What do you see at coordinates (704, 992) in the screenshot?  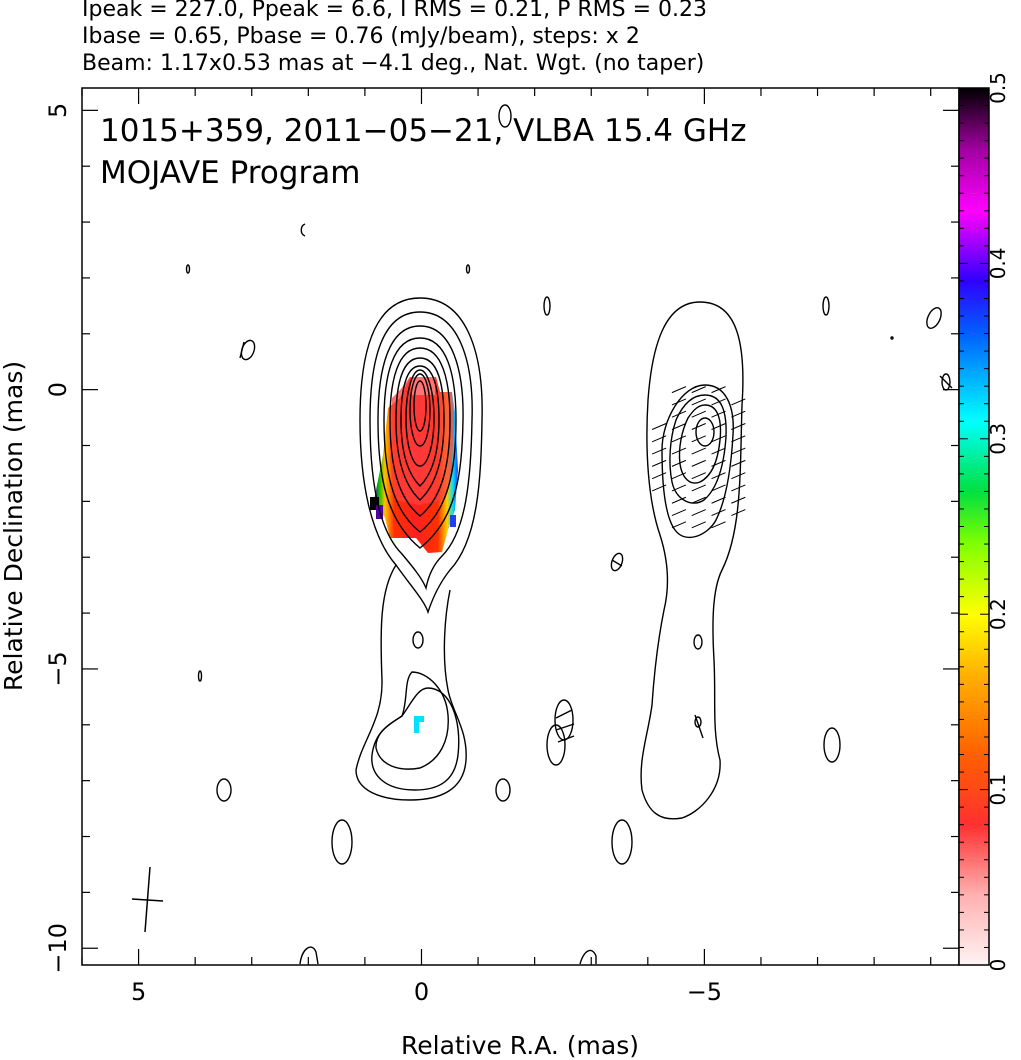 I see `x-tick-label: −5` at bounding box center [704, 992].